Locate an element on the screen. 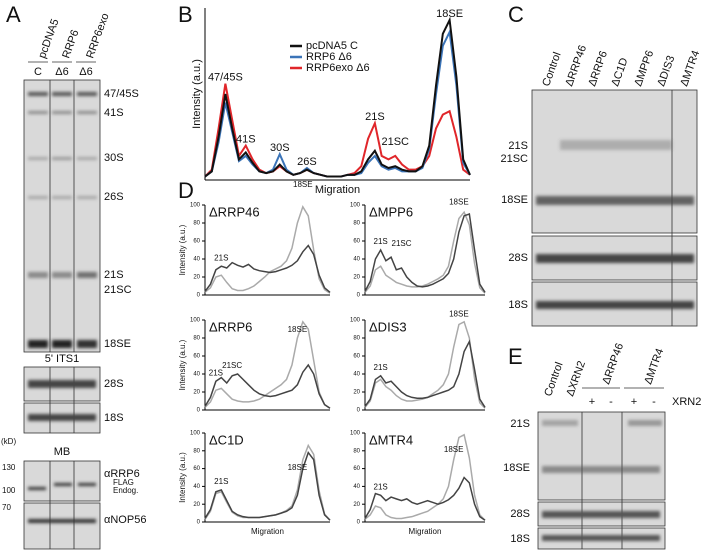  annotation: 26S is located at coordinates (307, 162).